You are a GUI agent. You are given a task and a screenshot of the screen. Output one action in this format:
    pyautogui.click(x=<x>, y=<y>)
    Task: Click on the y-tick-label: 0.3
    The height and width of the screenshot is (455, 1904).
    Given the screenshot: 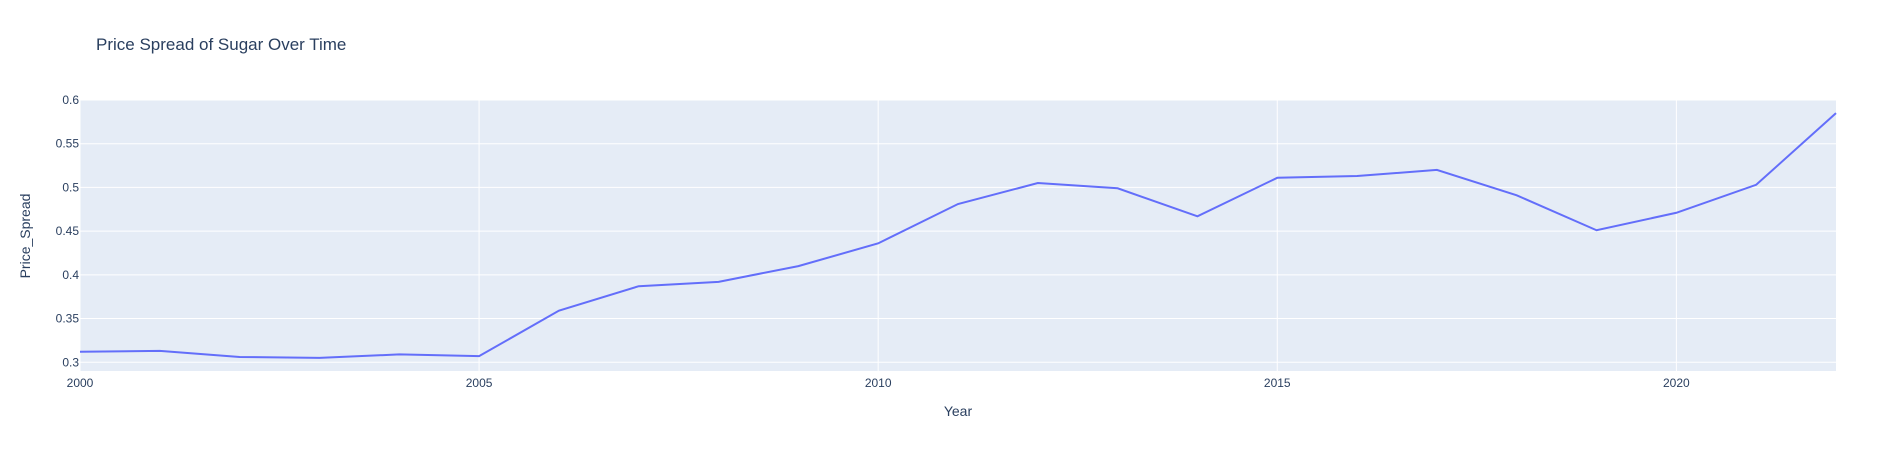 What is the action you would take?
    pyautogui.click(x=70, y=362)
    